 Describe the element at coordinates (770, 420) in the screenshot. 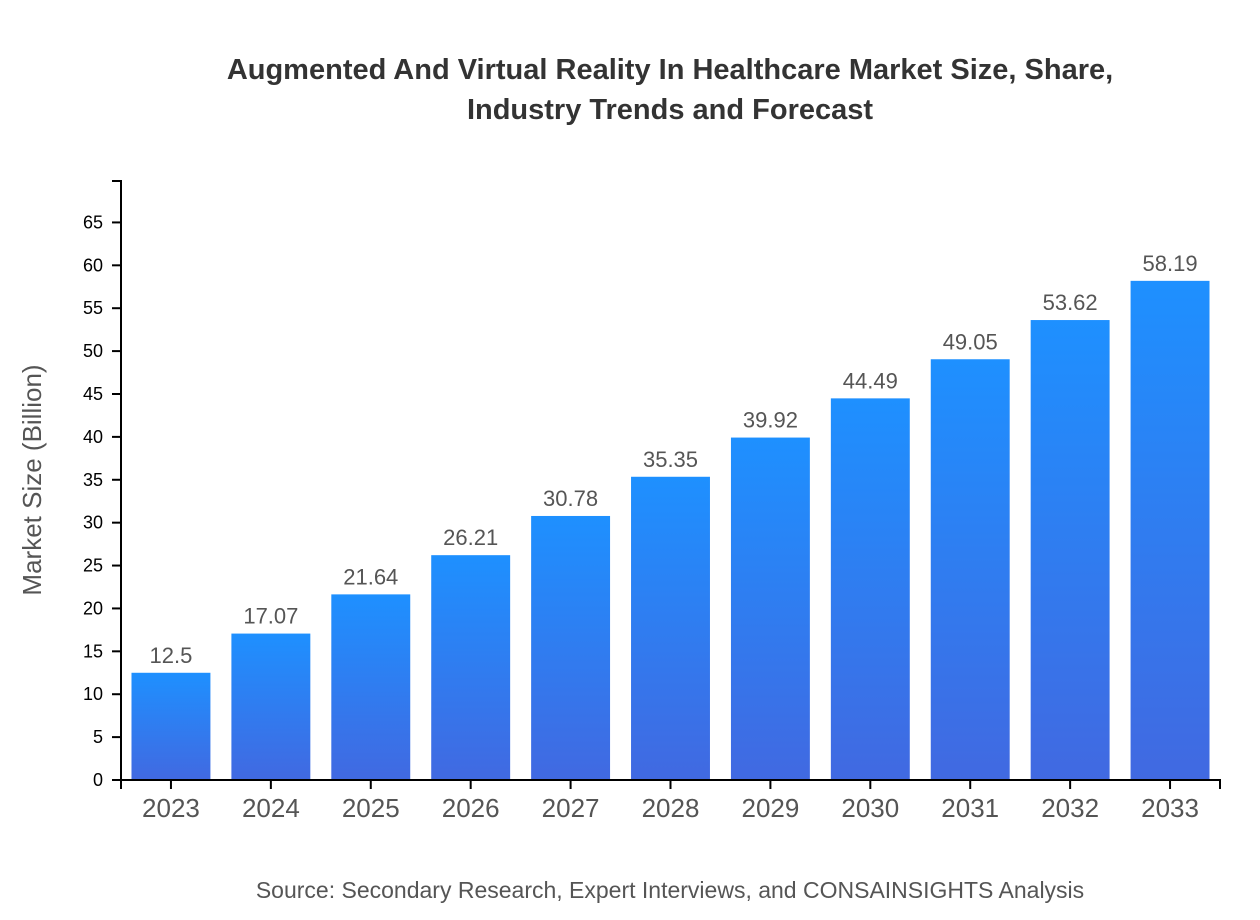

I see `data-label: 39.92` at that location.